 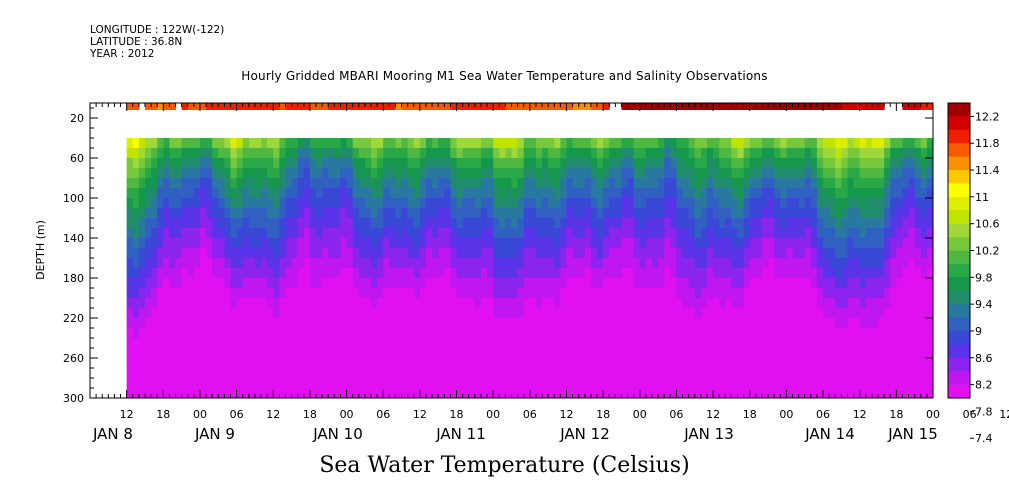 What do you see at coordinates (959, 190) in the screenshot?
I see `colorbar-swatch` at bounding box center [959, 190].